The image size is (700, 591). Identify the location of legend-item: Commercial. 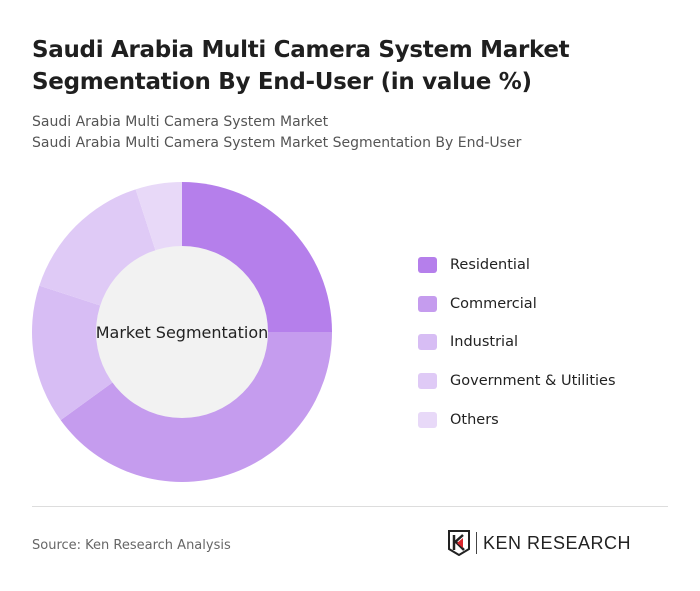
(517, 304).